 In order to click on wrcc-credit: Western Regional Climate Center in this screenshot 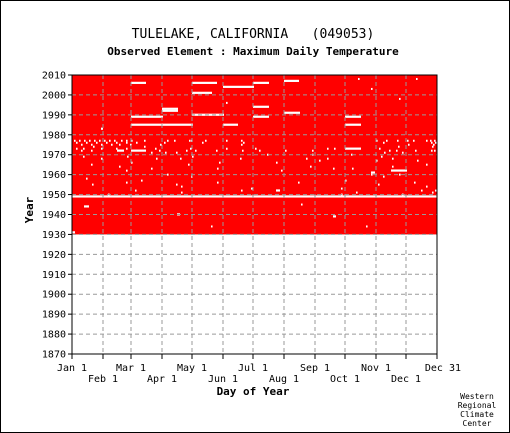, I will do `click(477, 410)`.